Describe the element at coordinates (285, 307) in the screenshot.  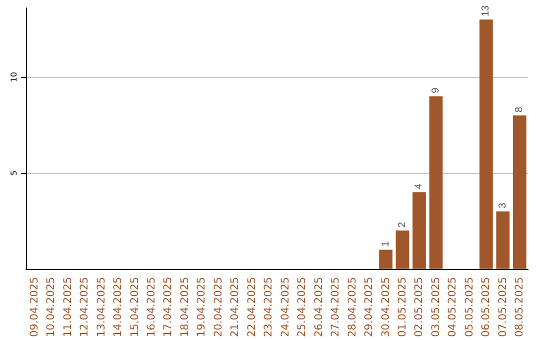
I see `x-tick-label: 24.04.2025` at that location.